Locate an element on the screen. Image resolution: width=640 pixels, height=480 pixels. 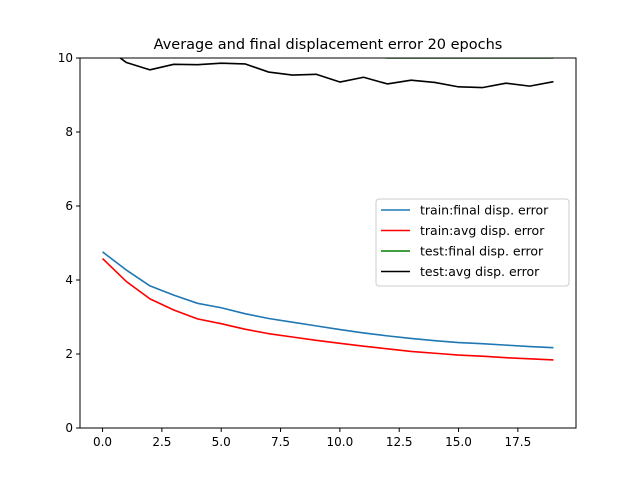
y-tick-label: 10 is located at coordinates (65, 58).